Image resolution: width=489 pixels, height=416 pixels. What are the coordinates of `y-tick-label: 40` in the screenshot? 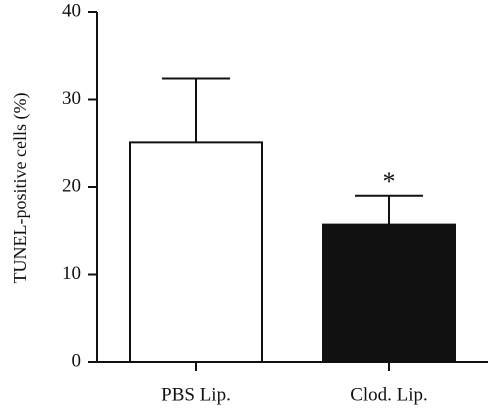 It's located at (71, 10).